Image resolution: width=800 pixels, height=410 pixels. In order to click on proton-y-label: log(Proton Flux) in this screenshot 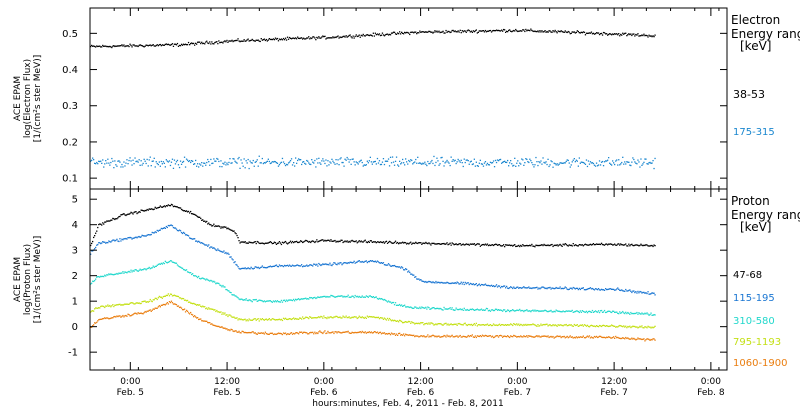, I will do `click(28, 279)`.